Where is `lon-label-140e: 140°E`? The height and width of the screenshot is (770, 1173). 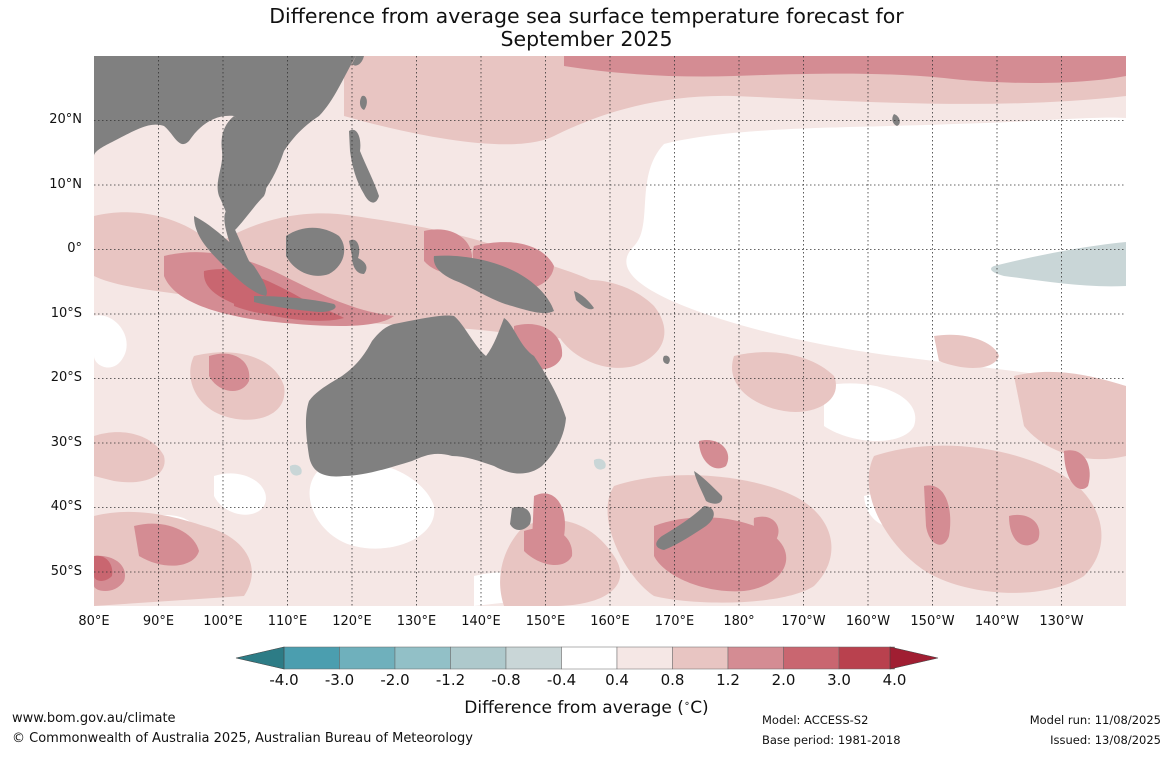
lon-label-140e: 140°E is located at coordinates (481, 621).